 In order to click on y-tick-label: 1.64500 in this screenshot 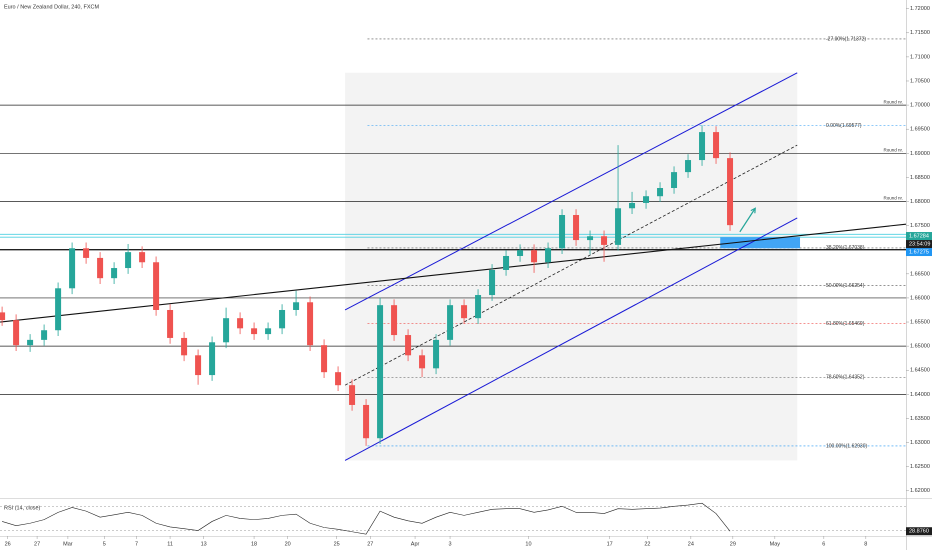, I will do `click(920, 371)`.